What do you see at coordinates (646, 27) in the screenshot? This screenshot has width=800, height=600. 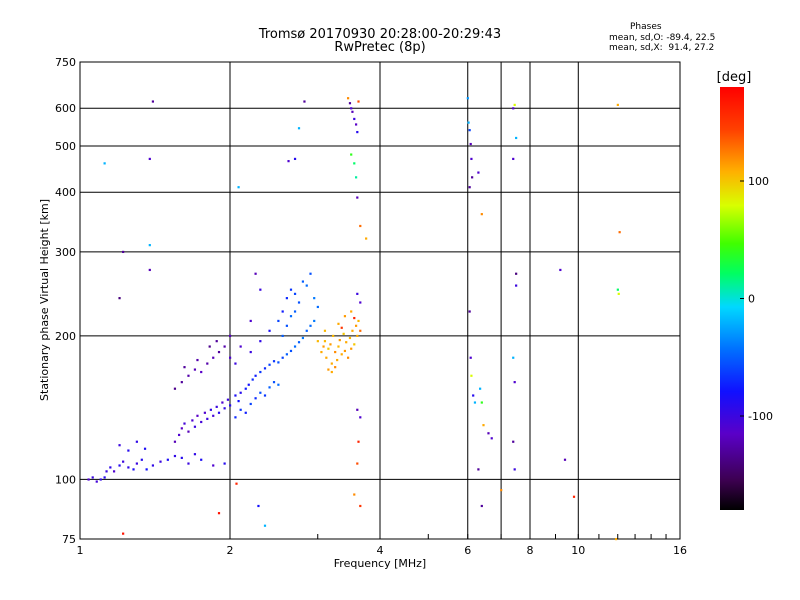 I see `phases-heading: Phases` at bounding box center [646, 27].